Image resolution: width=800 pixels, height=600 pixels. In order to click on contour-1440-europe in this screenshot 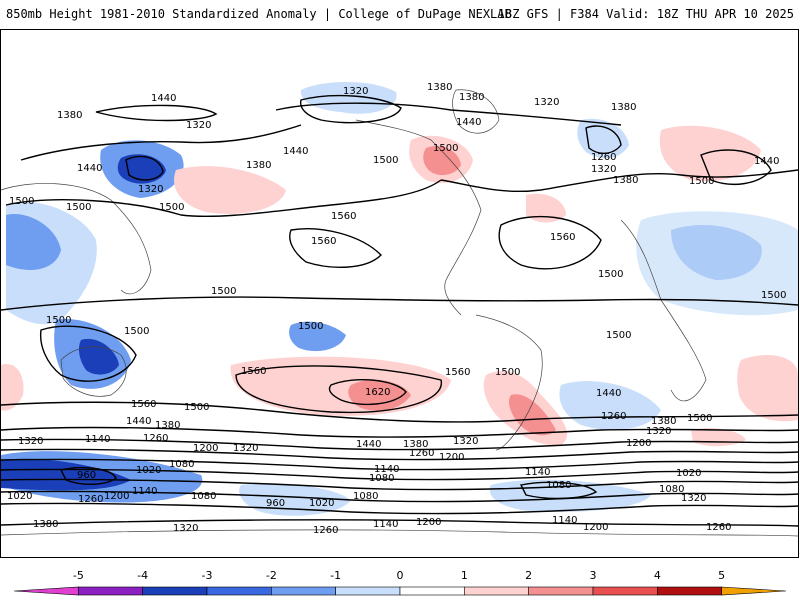, I will do `click(736, 167)`.